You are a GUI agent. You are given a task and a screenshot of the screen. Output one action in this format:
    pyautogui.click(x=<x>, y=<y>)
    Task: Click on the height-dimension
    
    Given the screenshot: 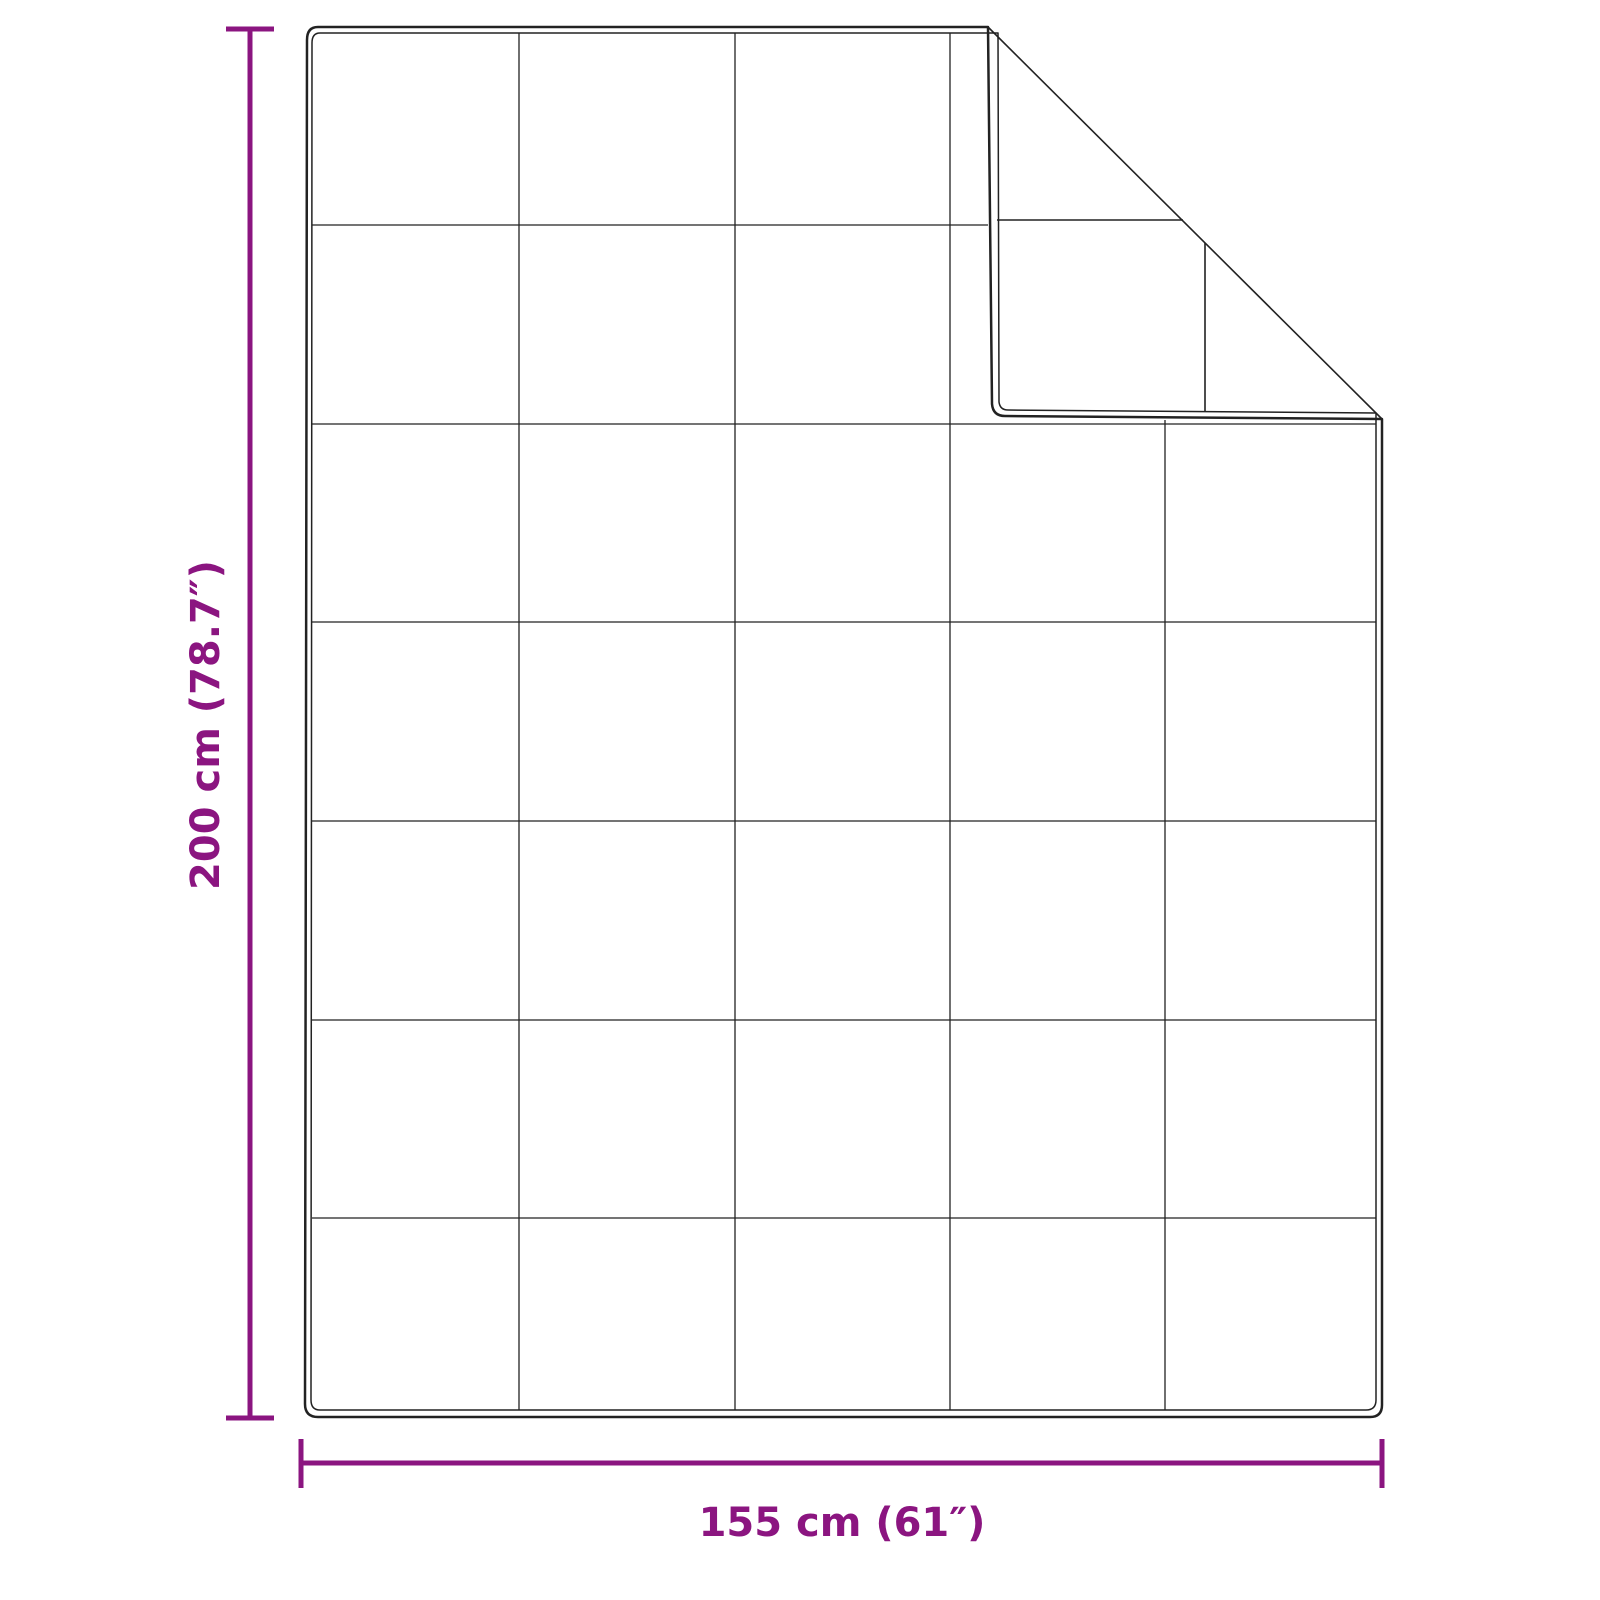 What is the action you would take?
    pyautogui.click(x=250, y=723)
    